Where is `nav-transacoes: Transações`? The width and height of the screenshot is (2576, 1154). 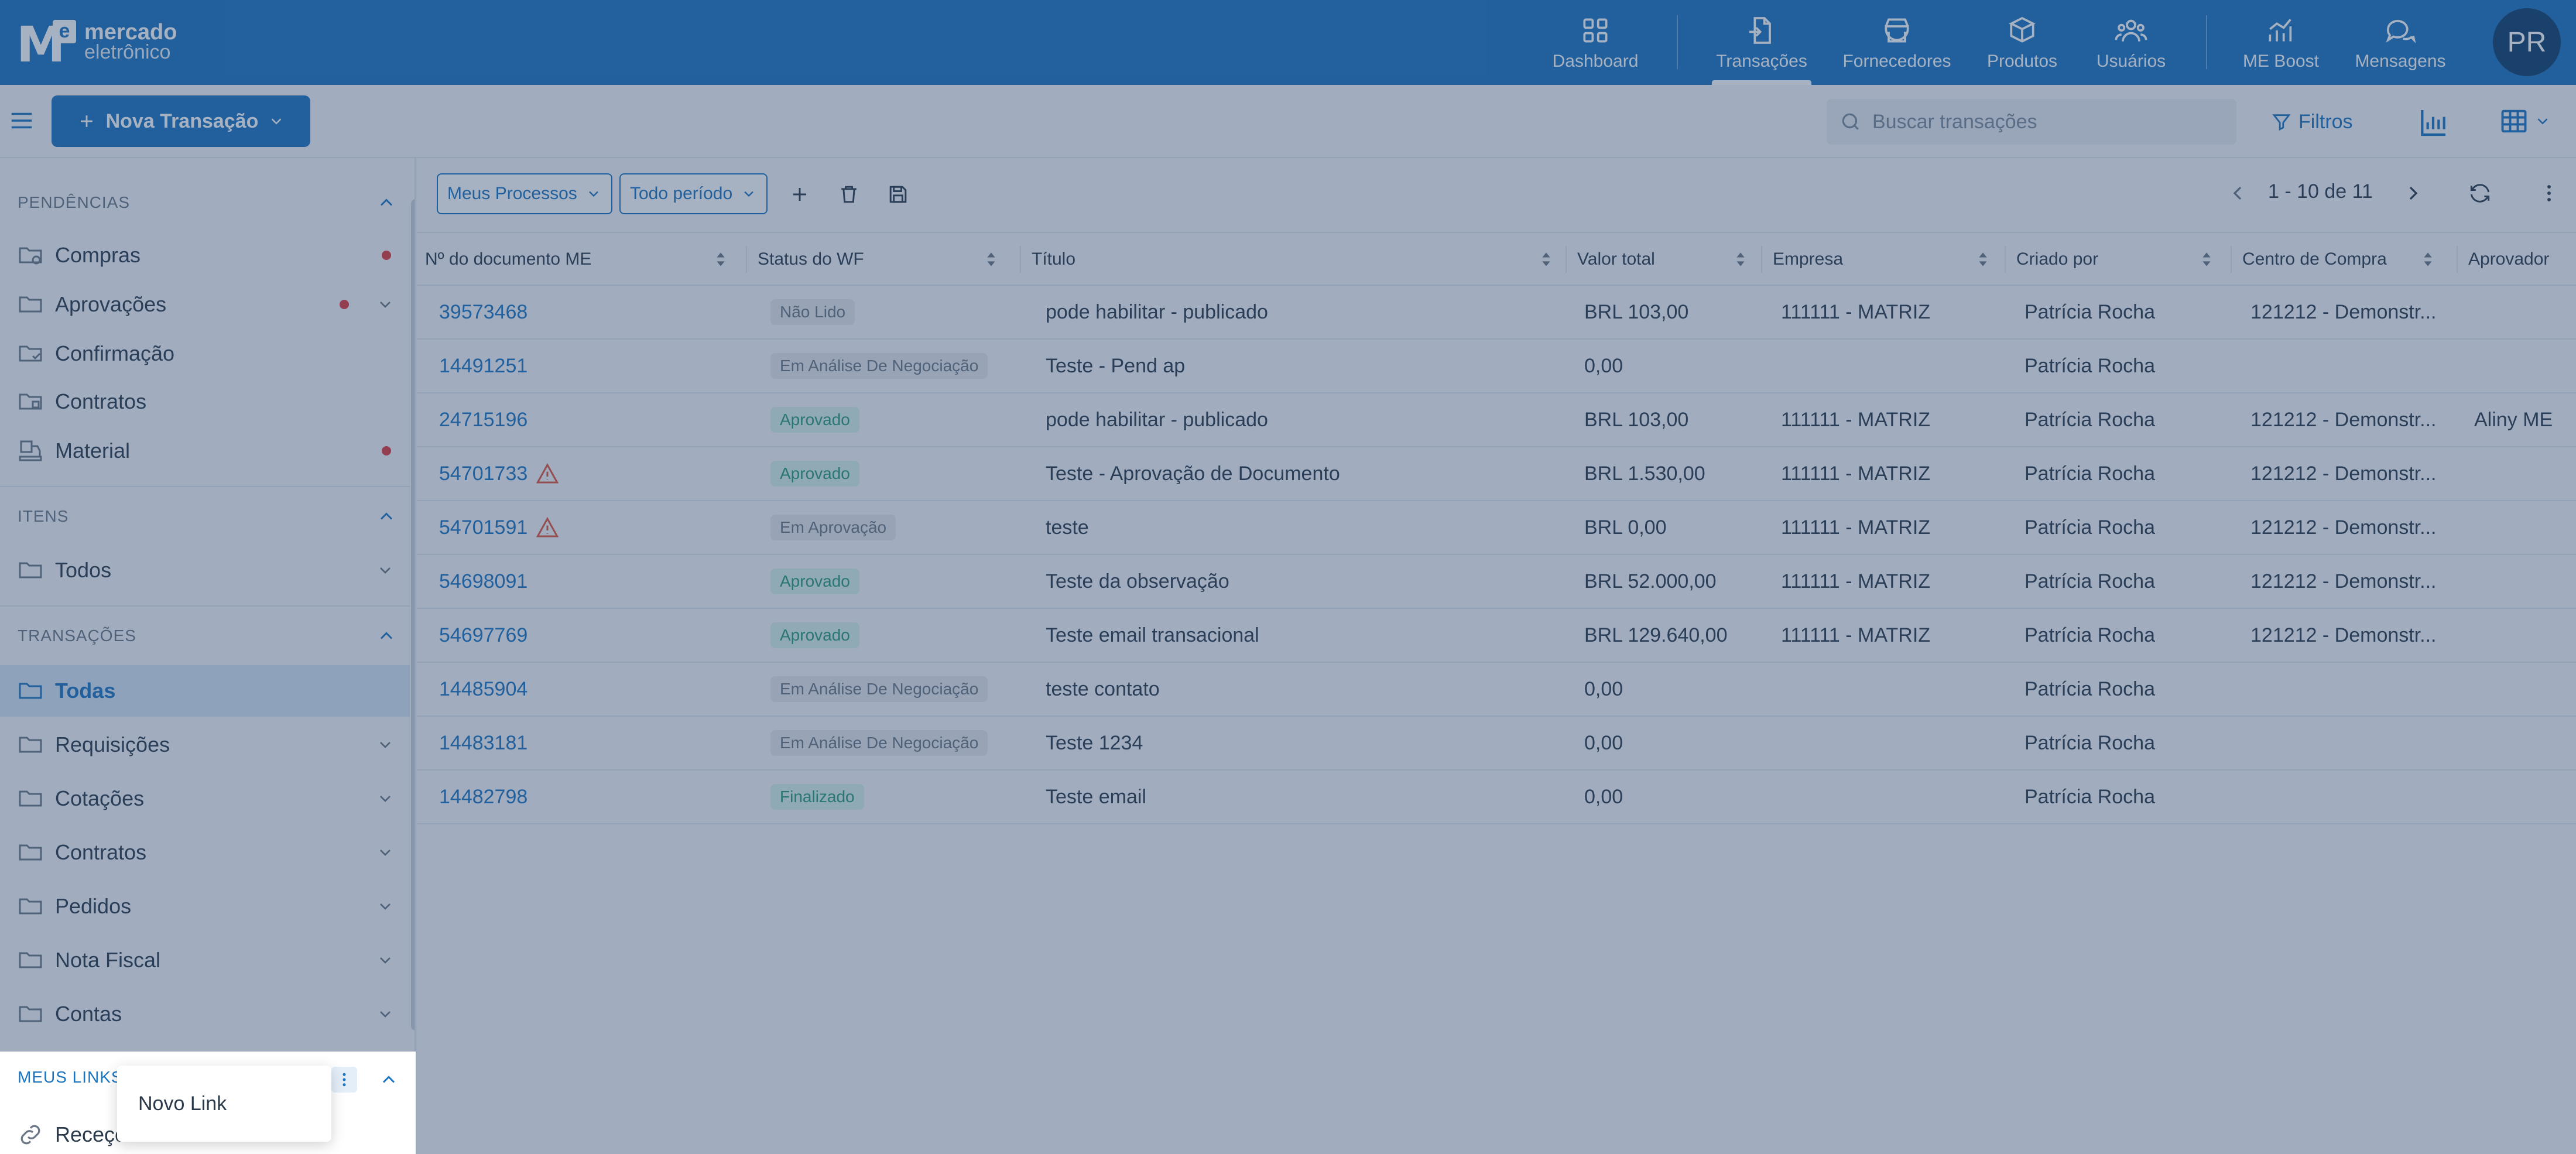 nav-transacoes: Transações is located at coordinates (1761, 42).